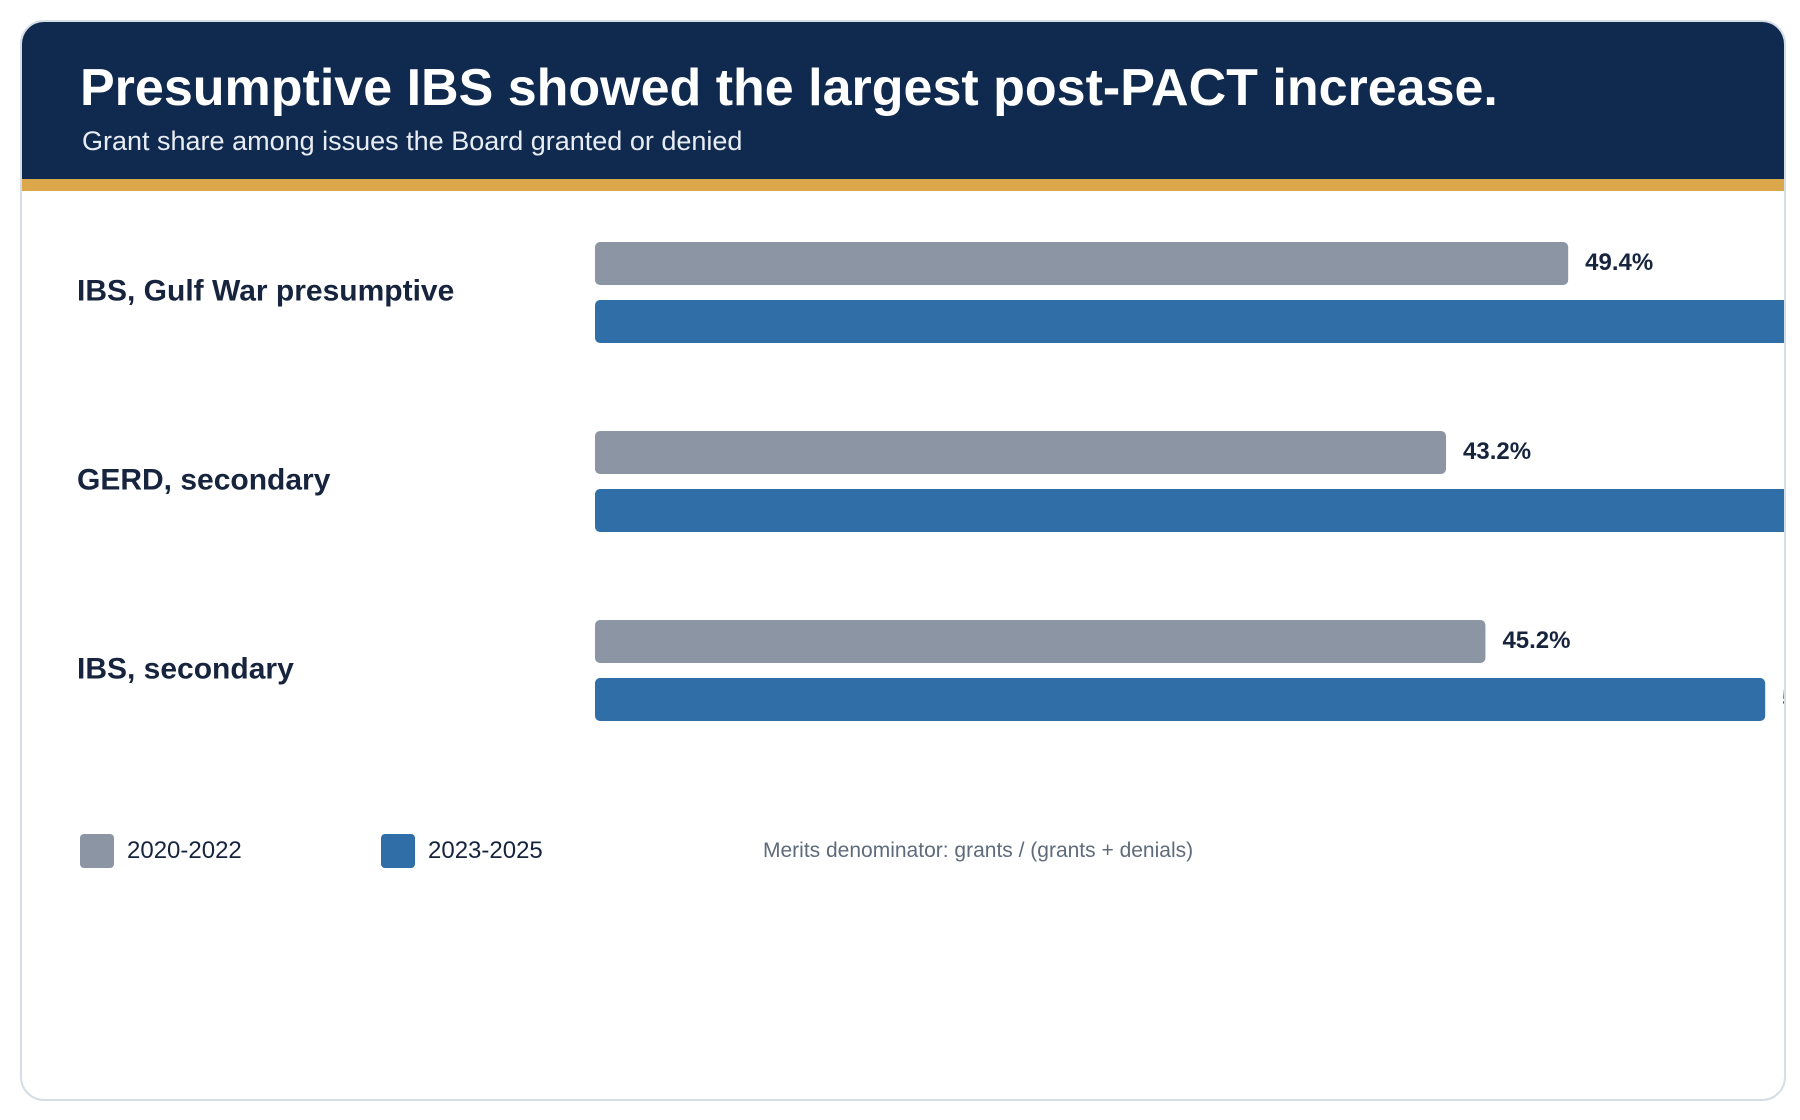 The width and height of the screenshot is (1800, 1120). I want to click on accent-rule, so click(903, 185).